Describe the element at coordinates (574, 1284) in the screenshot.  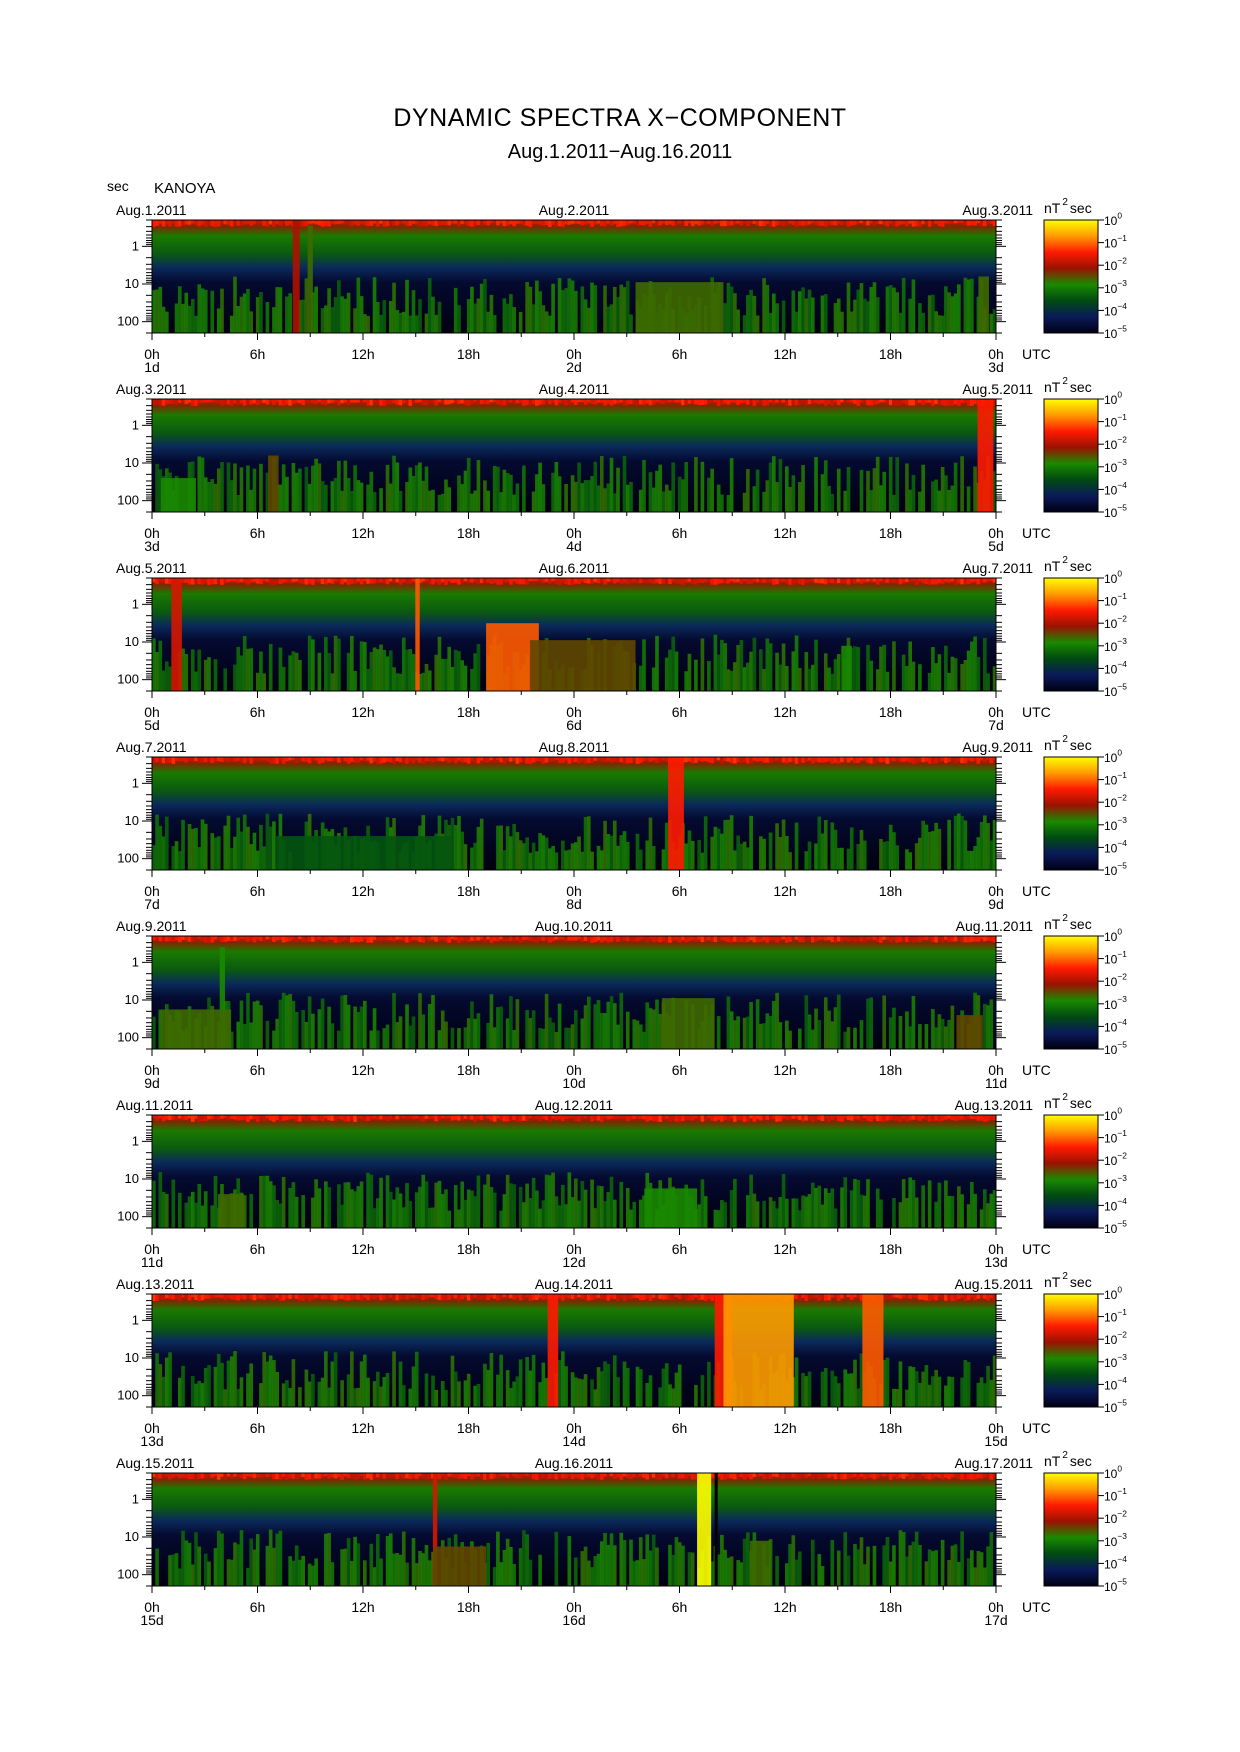
I see `panel-mid-date: Aug.14.2011` at that location.